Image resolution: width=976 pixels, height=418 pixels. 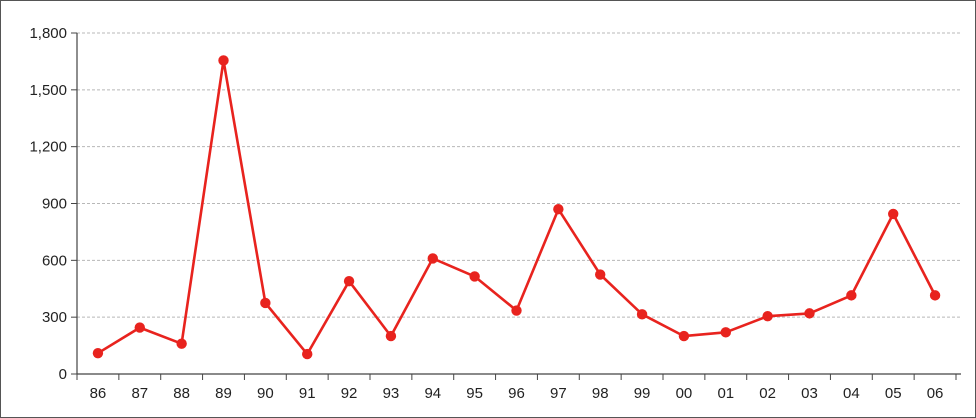 What do you see at coordinates (474, 393) in the screenshot?
I see `x-tick-label: 95` at bounding box center [474, 393].